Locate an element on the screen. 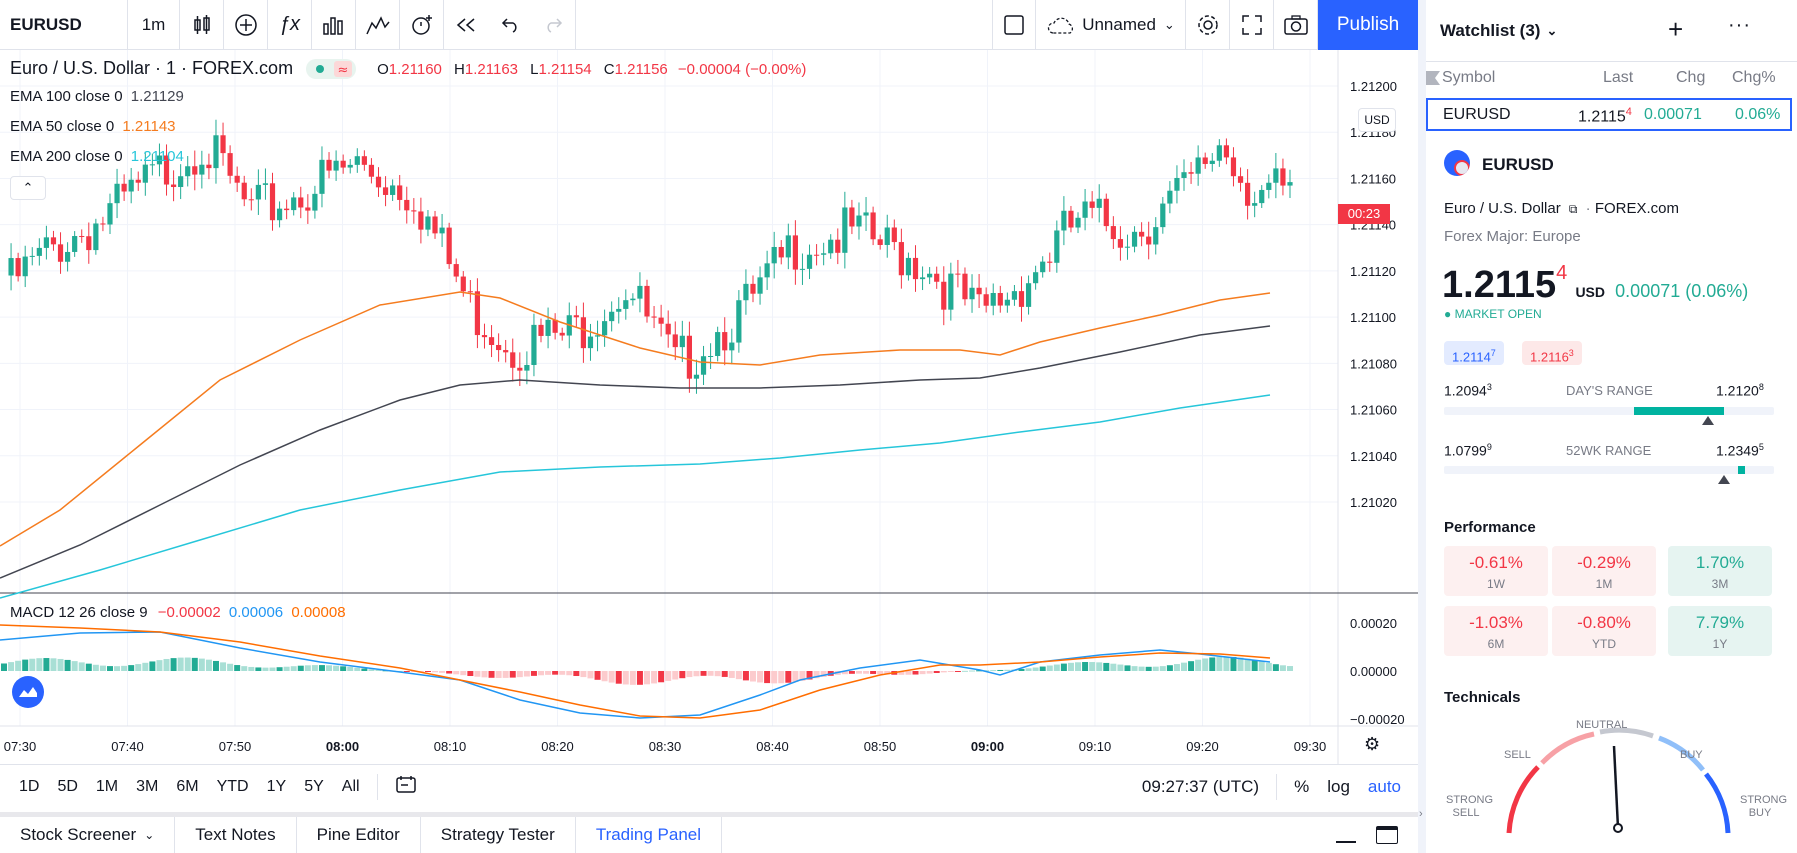 The width and height of the screenshot is (1797, 853). external-link-icon: ⧉ is located at coordinates (1573, 209).